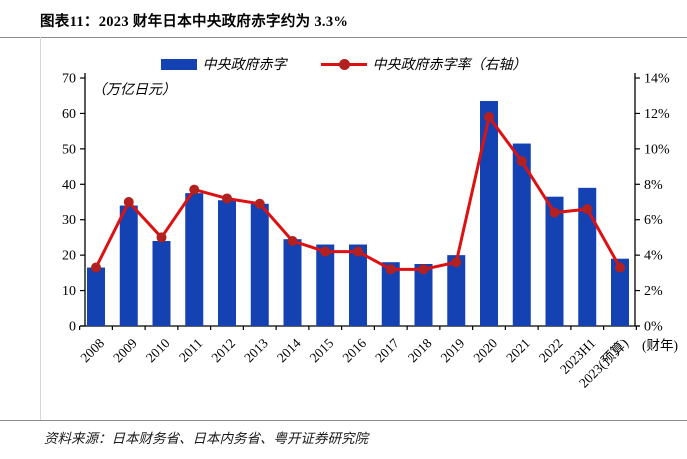 Image resolution: width=687 pixels, height=459 pixels. What do you see at coordinates (69, 291) in the screenshot?
I see `left-axis-tick-label: 10` at bounding box center [69, 291].